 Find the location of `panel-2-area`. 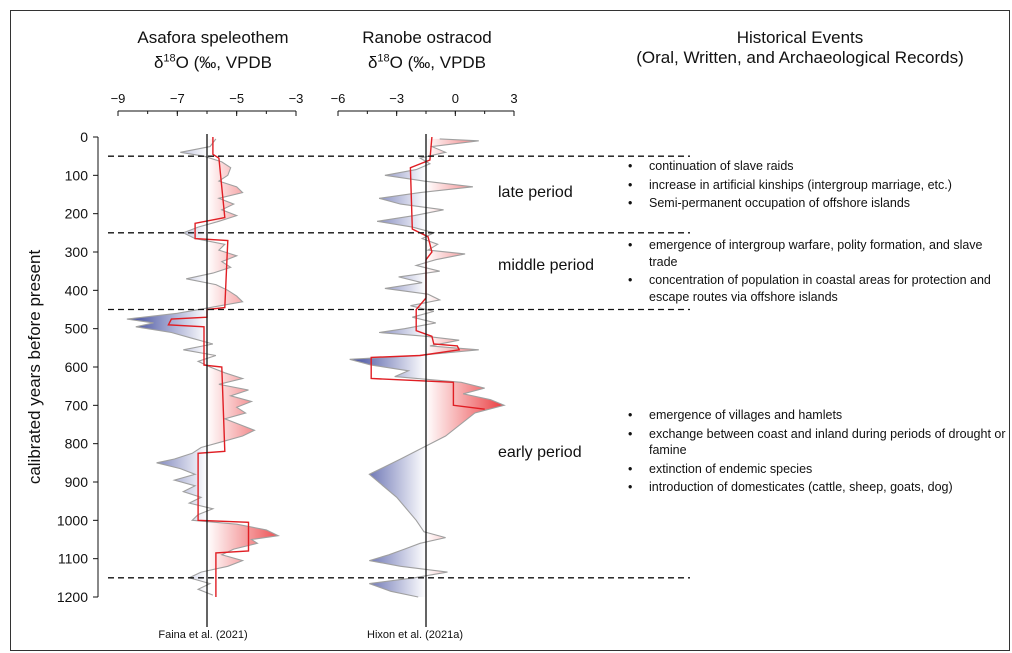

panel-2-area is located at coordinates (427, 367).